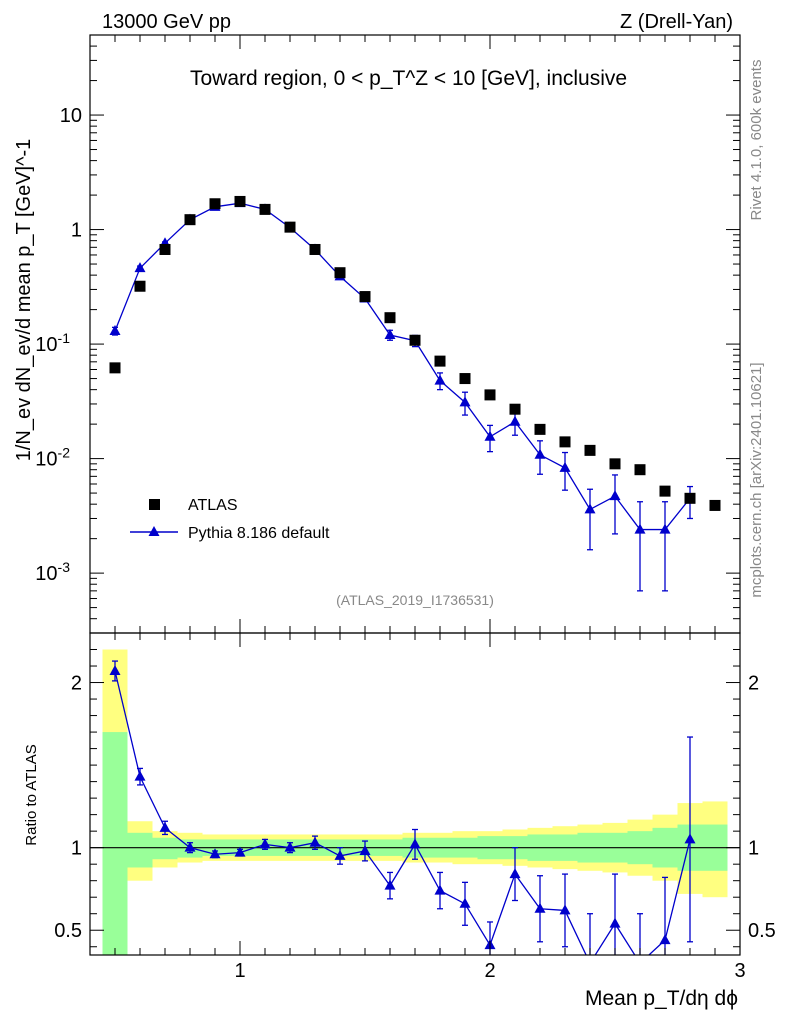 This screenshot has width=786, height=1024. I want to click on ratio-y-tick-label-right: 0.5, so click(762, 931).